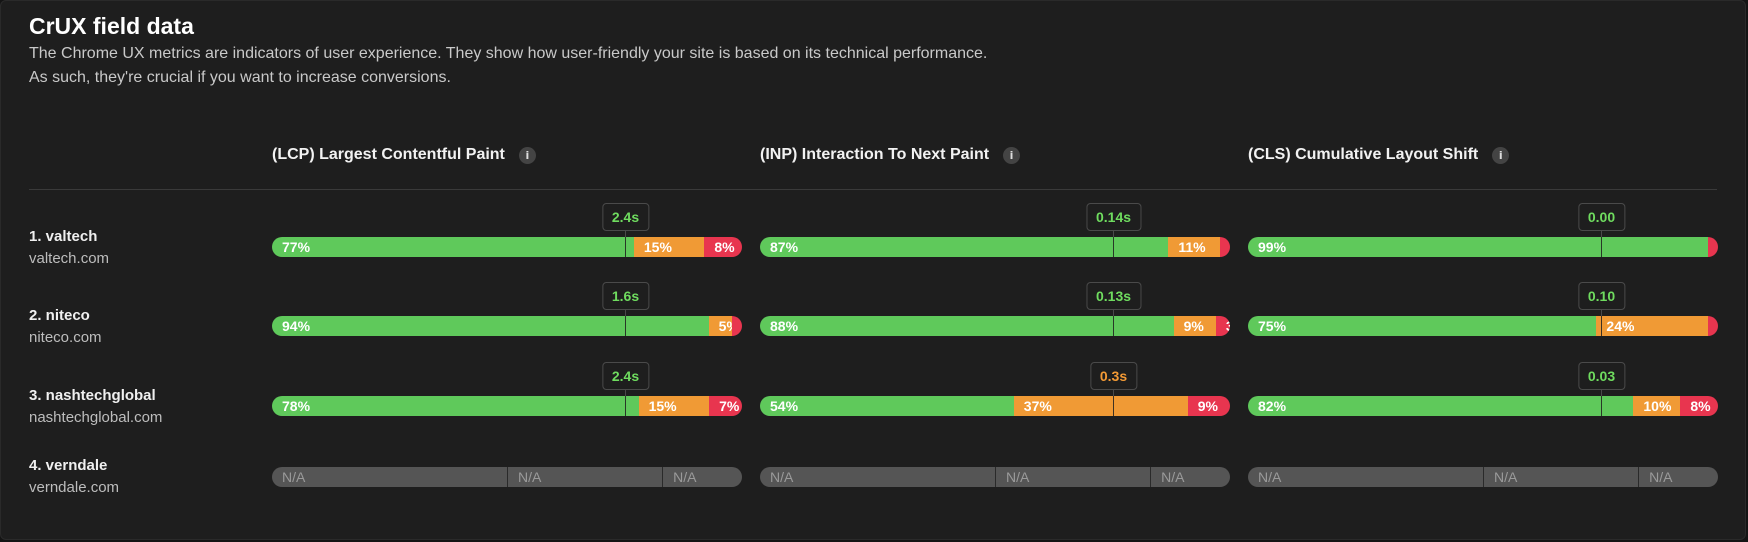 The image size is (1748, 542). What do you see at coordinates (875, 154) in the screenshot?
I see `metric-header-label: (INP) Interaction To Next Paint` at bounding box center [875, 154].